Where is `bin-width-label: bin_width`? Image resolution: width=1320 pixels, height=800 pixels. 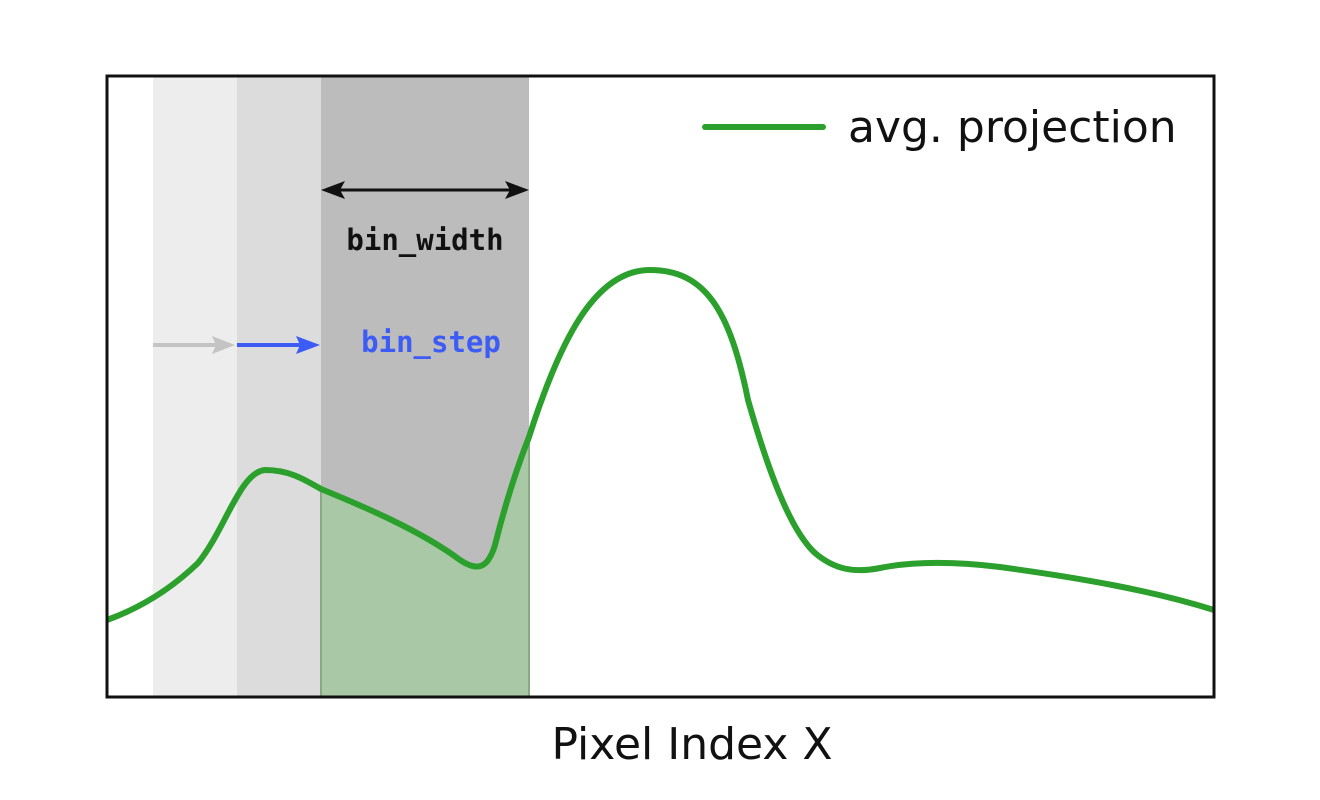
bin-width-label: bin_width is located at coordinates (424, 240).